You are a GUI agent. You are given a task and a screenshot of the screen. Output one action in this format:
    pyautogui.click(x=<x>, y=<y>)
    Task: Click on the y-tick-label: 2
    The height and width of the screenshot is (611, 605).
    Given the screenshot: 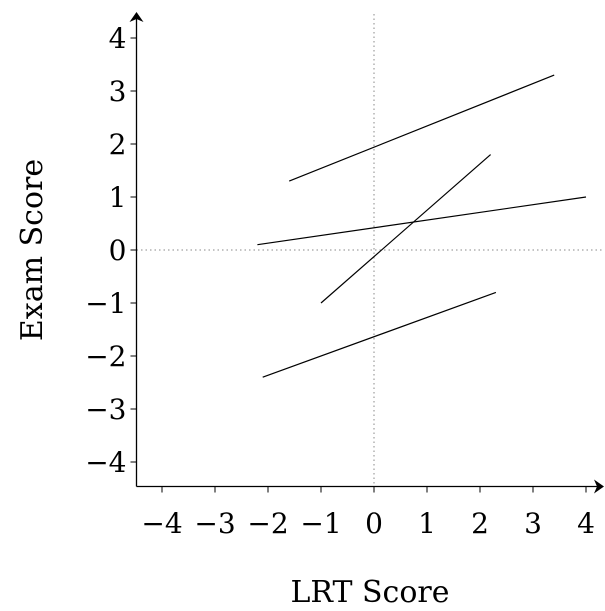 What is the action you would take?
    pyautogui.click(x=118, y=144)
    